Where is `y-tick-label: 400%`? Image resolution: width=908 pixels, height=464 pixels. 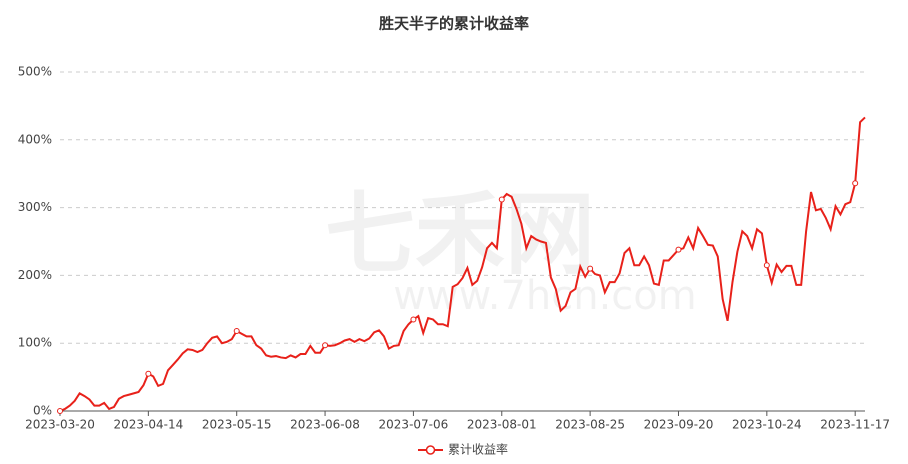
y-tick-label: 400% is located at coordinates (35, 139).